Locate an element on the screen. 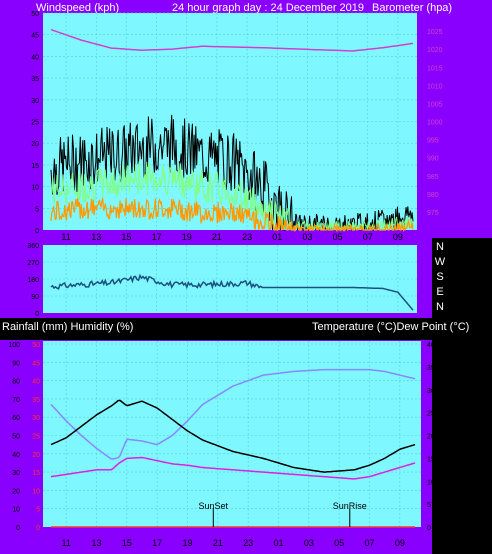 Image resolution: width=492 pixels, height=554 pixels. barometer-tick-label: 1025 is located at coordinates (435, 32).